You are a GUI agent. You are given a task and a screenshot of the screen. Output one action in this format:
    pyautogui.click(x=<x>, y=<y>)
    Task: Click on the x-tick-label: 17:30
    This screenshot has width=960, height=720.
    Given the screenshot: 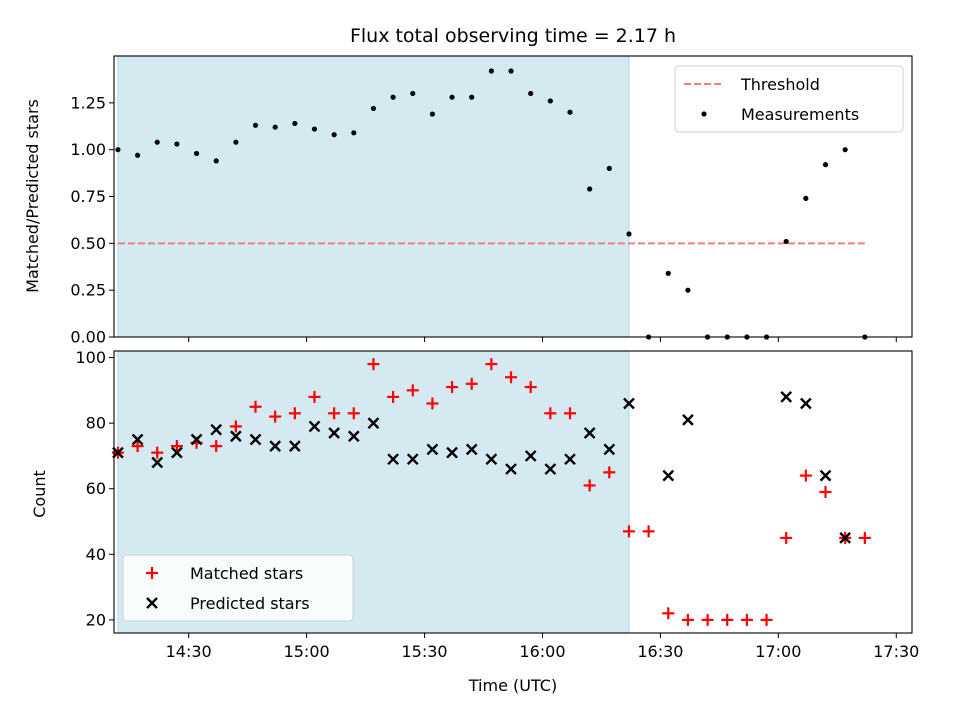 What is the action you would take?
    pyautogui.click(x=896, y=651)
    